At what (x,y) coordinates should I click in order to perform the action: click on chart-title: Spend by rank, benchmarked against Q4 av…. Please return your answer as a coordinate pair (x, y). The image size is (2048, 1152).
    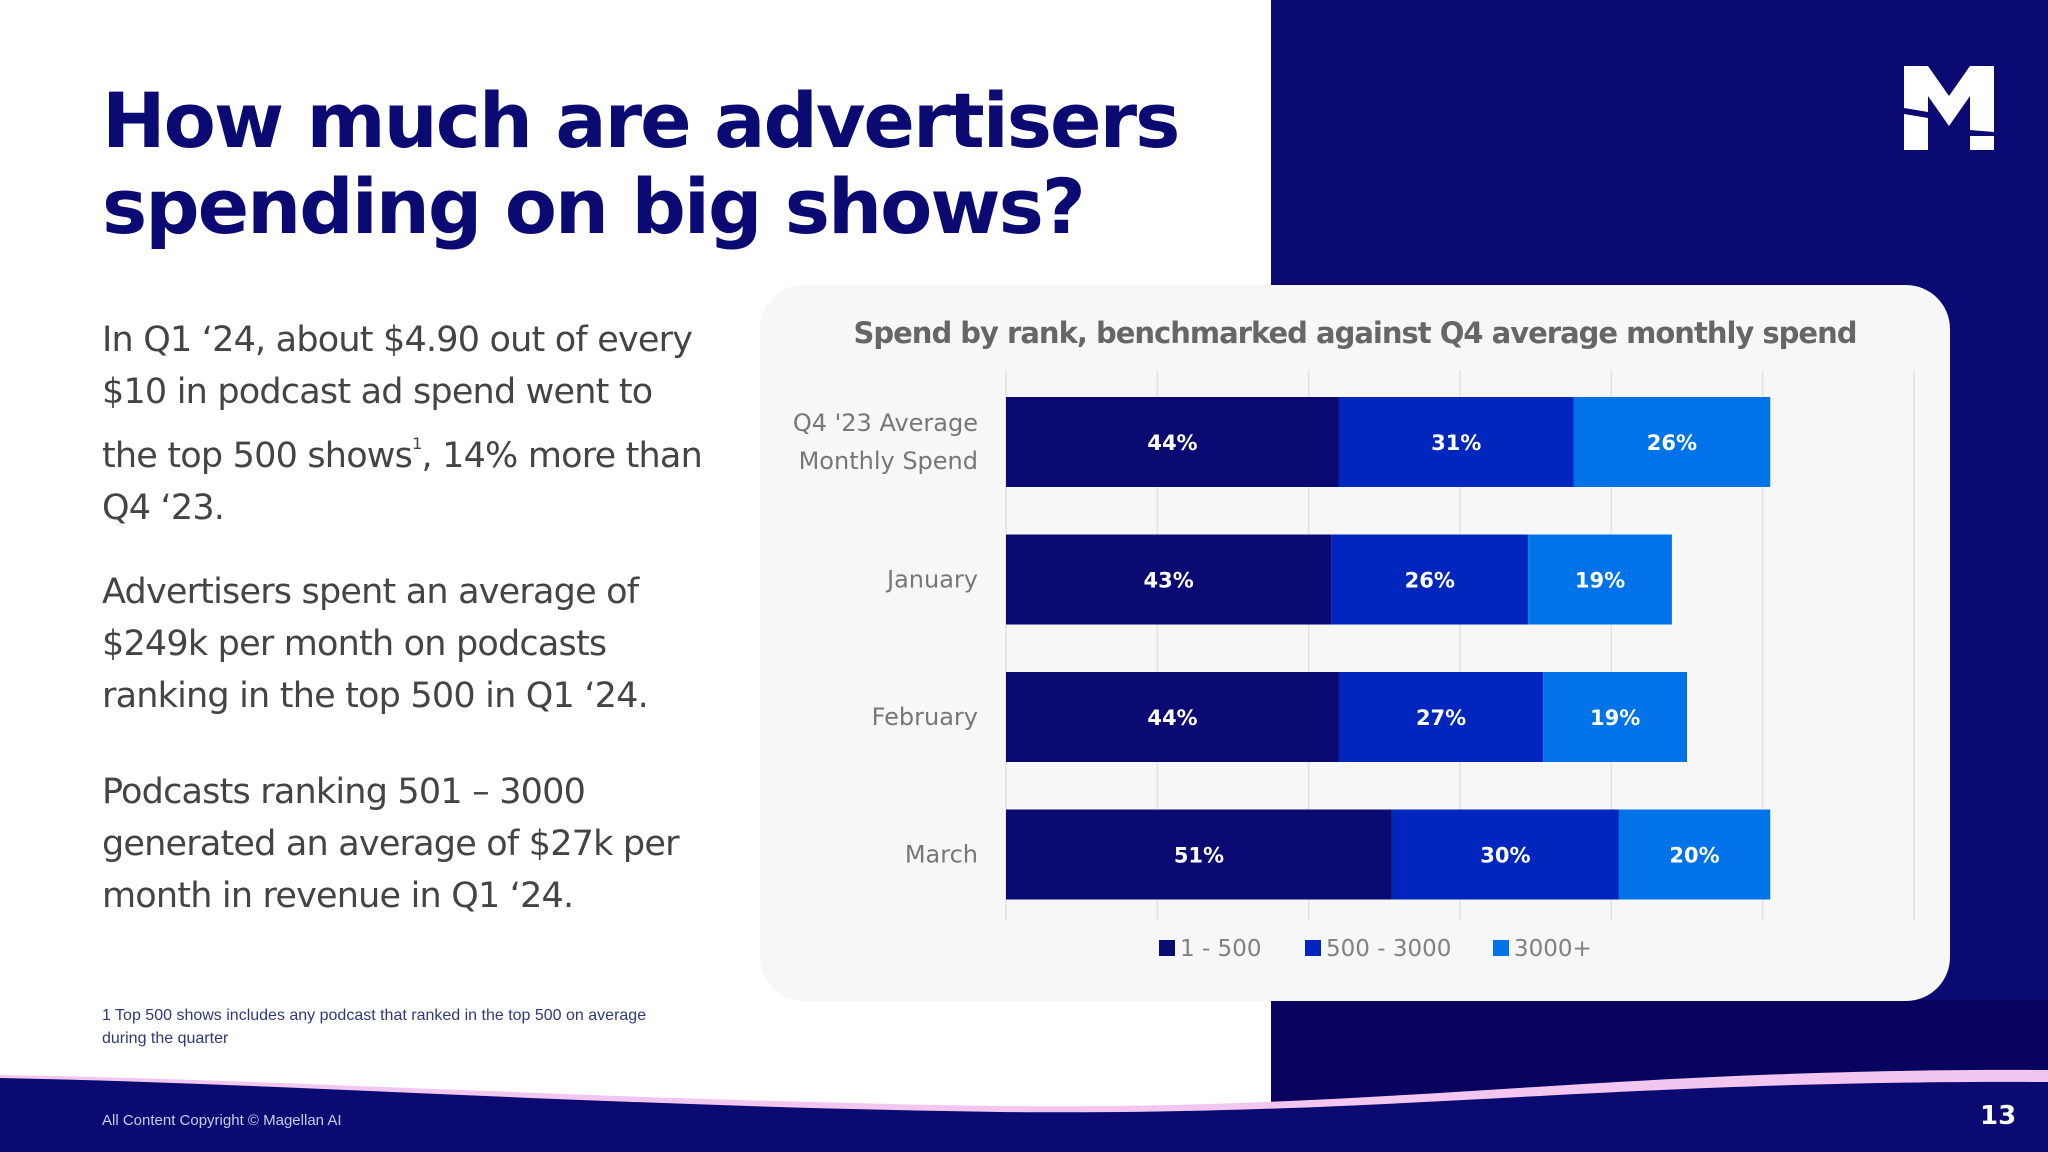
    Looking at the image, I should click on (1355, 333).